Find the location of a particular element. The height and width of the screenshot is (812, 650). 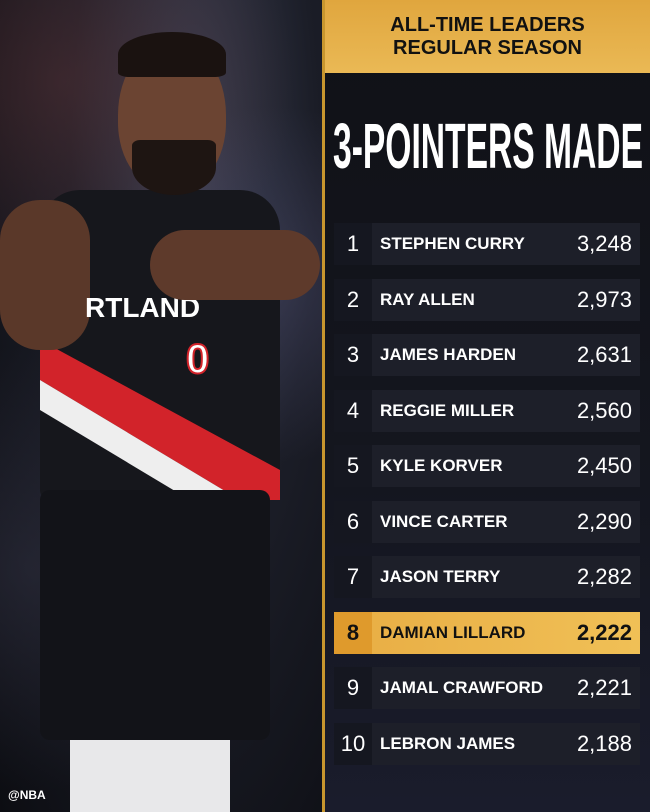

list-item: 5 KYLE KORVER 2,450 is located at coordinates (487, 466).